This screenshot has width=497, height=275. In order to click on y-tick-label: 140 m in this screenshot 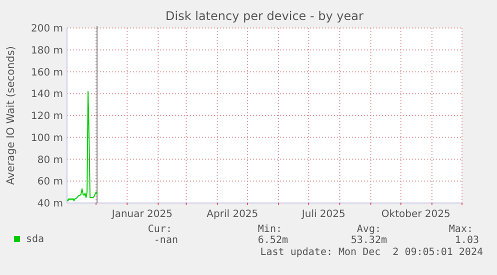, I will do `click(46, 94)`.